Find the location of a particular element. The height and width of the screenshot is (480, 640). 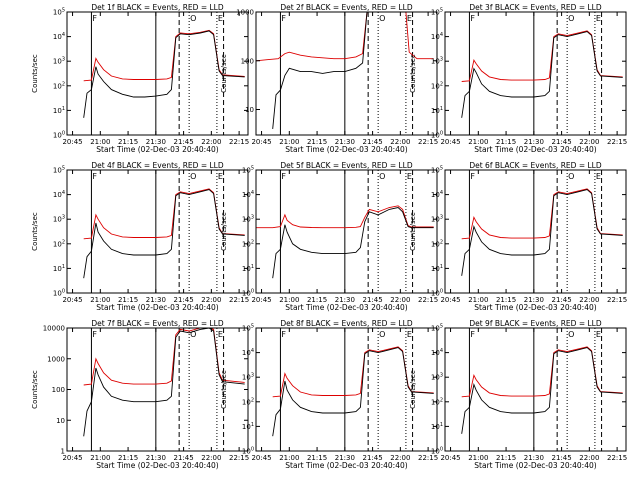

y-tick-label: 1000 is located at coordinates (56, 359).